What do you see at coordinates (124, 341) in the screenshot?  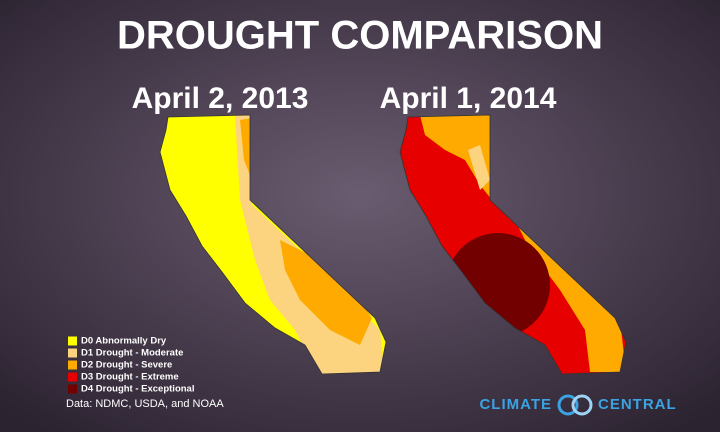 I see `legend-label: D0 Abnormally Dry` at bounding box center [124, 341].